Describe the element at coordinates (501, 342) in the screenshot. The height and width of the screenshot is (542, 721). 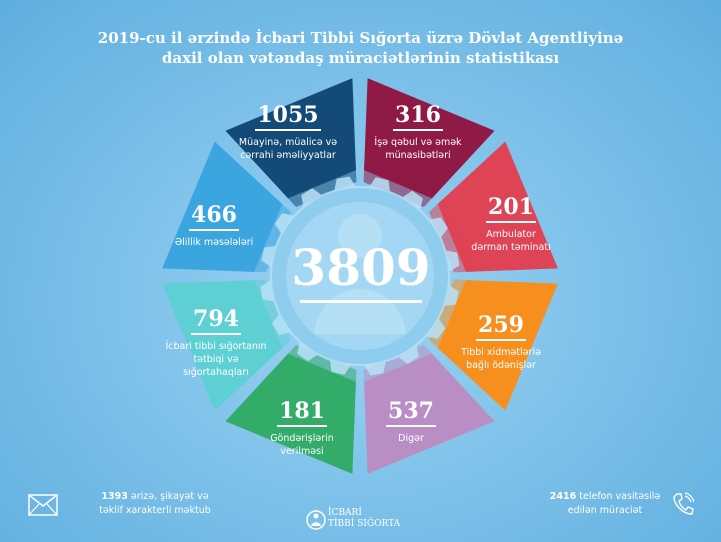
I see `segment-text-payments: 259 Tibbi xidmətlərlə bağlı ödənişlər` at that location.